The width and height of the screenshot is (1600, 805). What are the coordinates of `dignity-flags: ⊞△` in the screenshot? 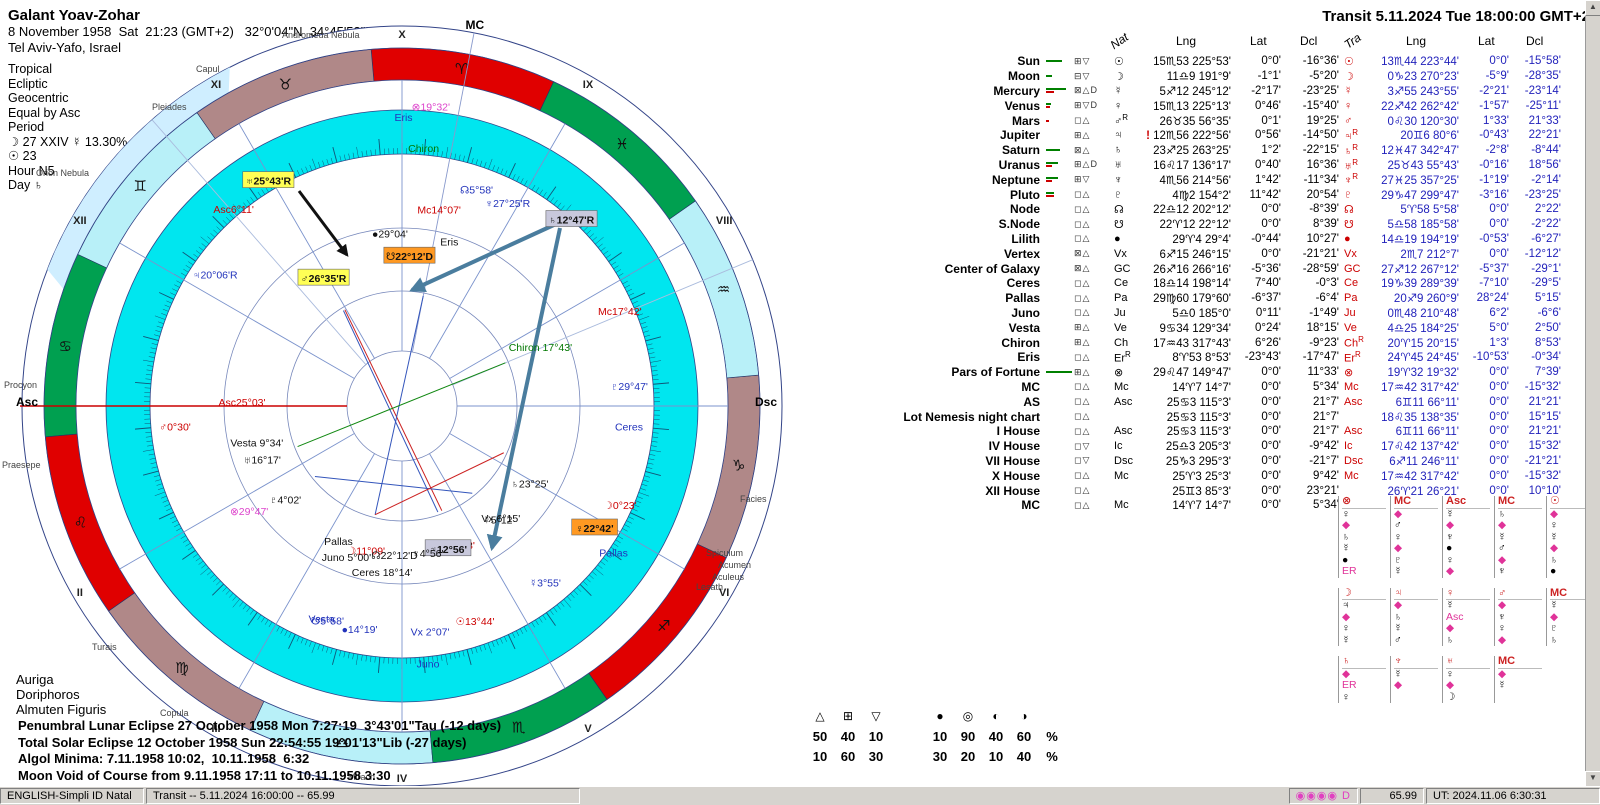 It's located at (1082, 342).